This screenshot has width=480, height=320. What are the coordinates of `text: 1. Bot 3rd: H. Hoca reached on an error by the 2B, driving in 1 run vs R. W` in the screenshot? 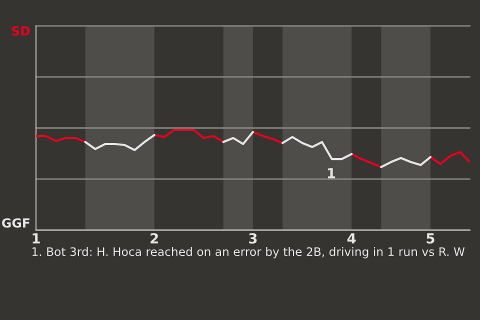 It's located at (248, 252).